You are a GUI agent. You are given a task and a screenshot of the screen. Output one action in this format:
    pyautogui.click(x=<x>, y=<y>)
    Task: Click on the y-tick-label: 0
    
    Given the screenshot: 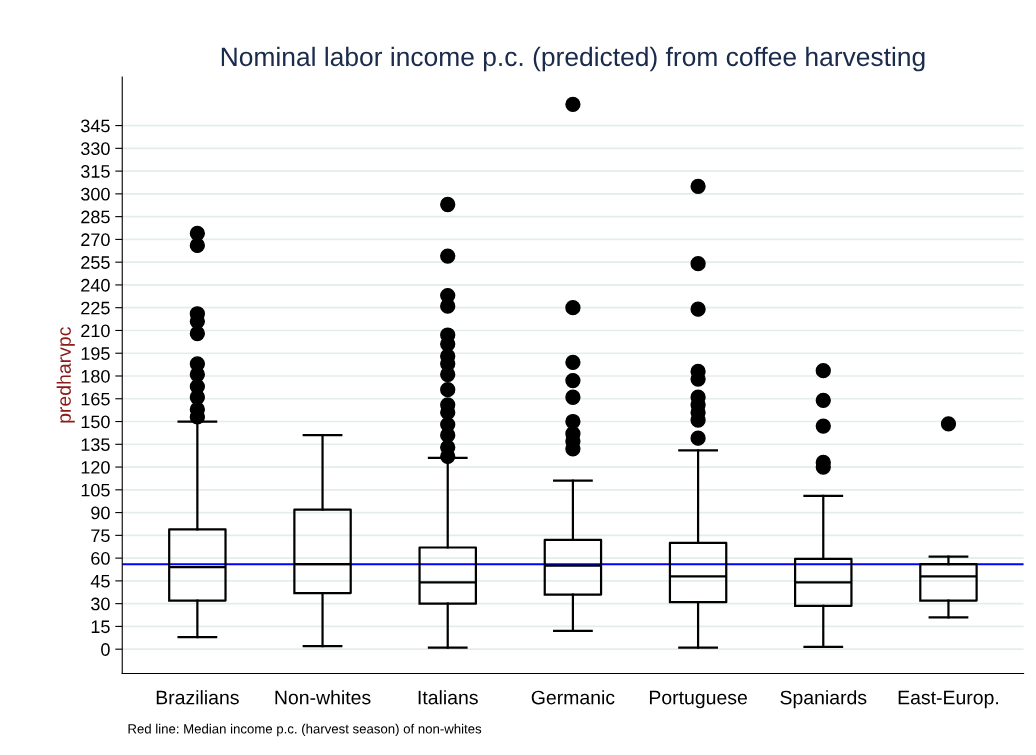 What is the action you would take?
    pyautogui.click(x=105, y=649)
    